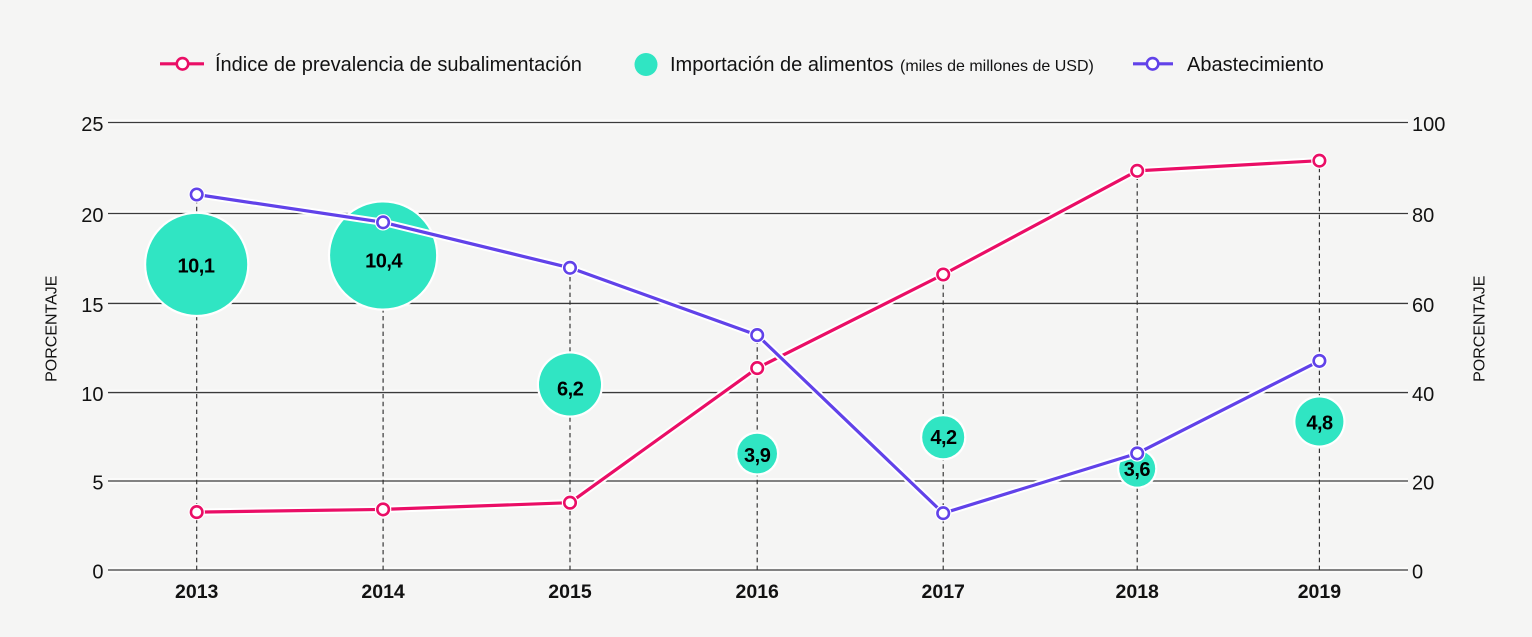 This screenshot has width=1532, height=637. Describe the element at coordinates (1138, 592) in the screenshot. I see `svg-text: 2018` at that location.